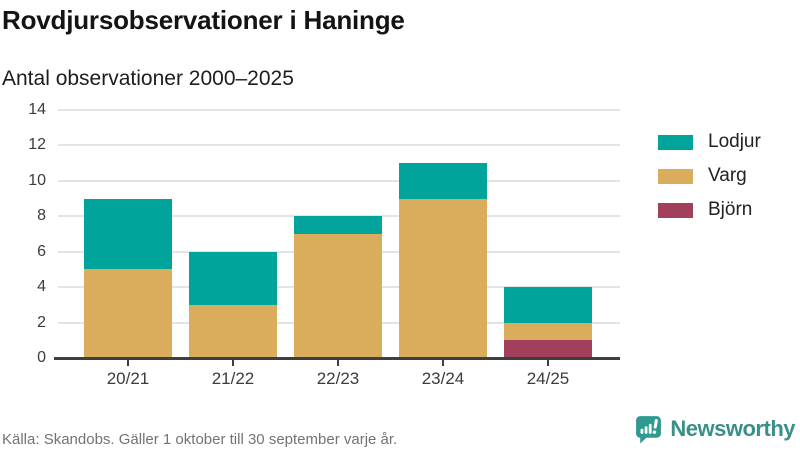  Describe the element at coordinates (41, 287) in the screenshot. I see `y-tick-label: 4` at that location.